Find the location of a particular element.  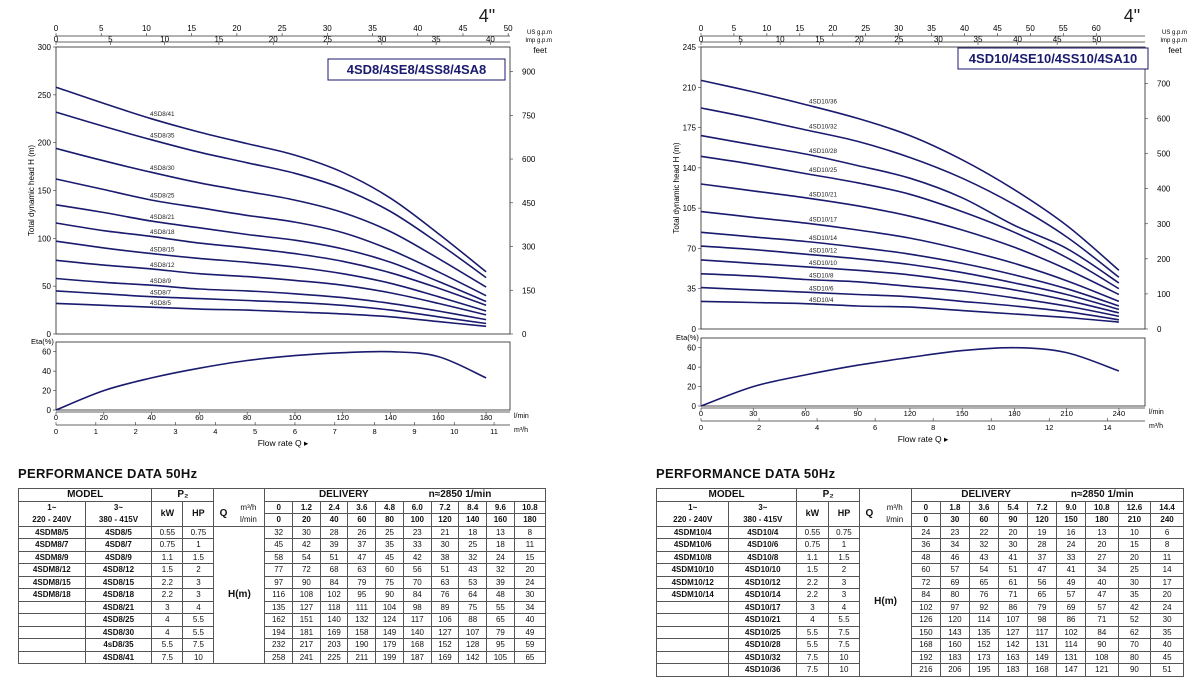

series-label: 4SD8/7 is located at coordinates (161, 293).